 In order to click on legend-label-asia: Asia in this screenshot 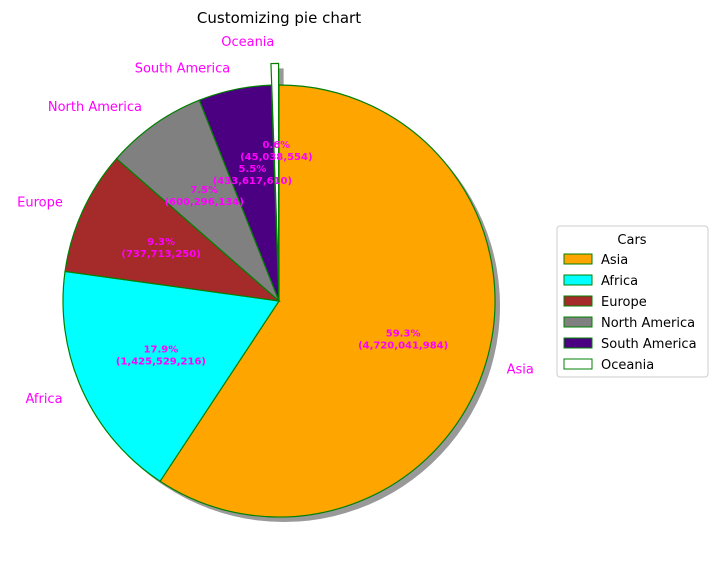, I will do `click(614, 260)`.